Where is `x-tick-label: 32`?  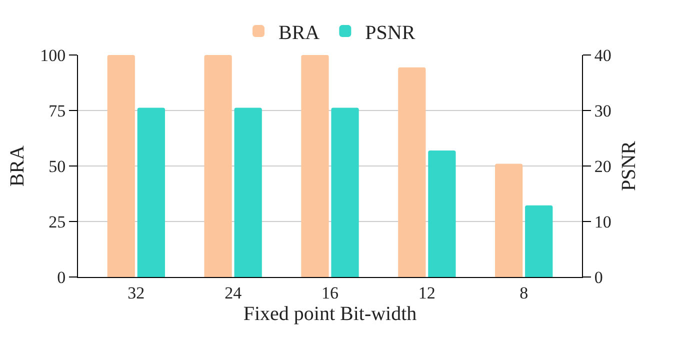 x-tick-label: 32 is located at coordinates (136, 292).